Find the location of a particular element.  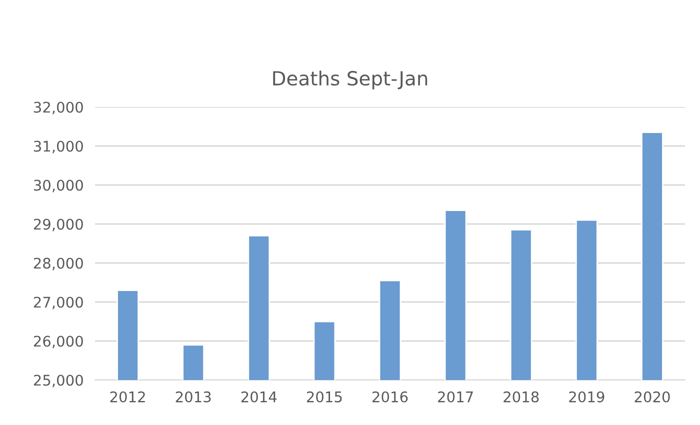

y-tick-label: 29,000 is located at coordinates (58, 225).